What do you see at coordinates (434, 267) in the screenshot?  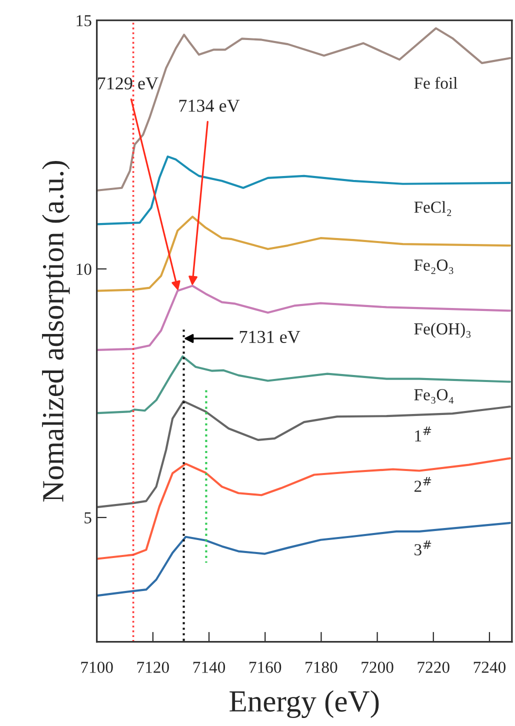 I see `series-label: Fe₂O₃` at bounding box center [434, 267].